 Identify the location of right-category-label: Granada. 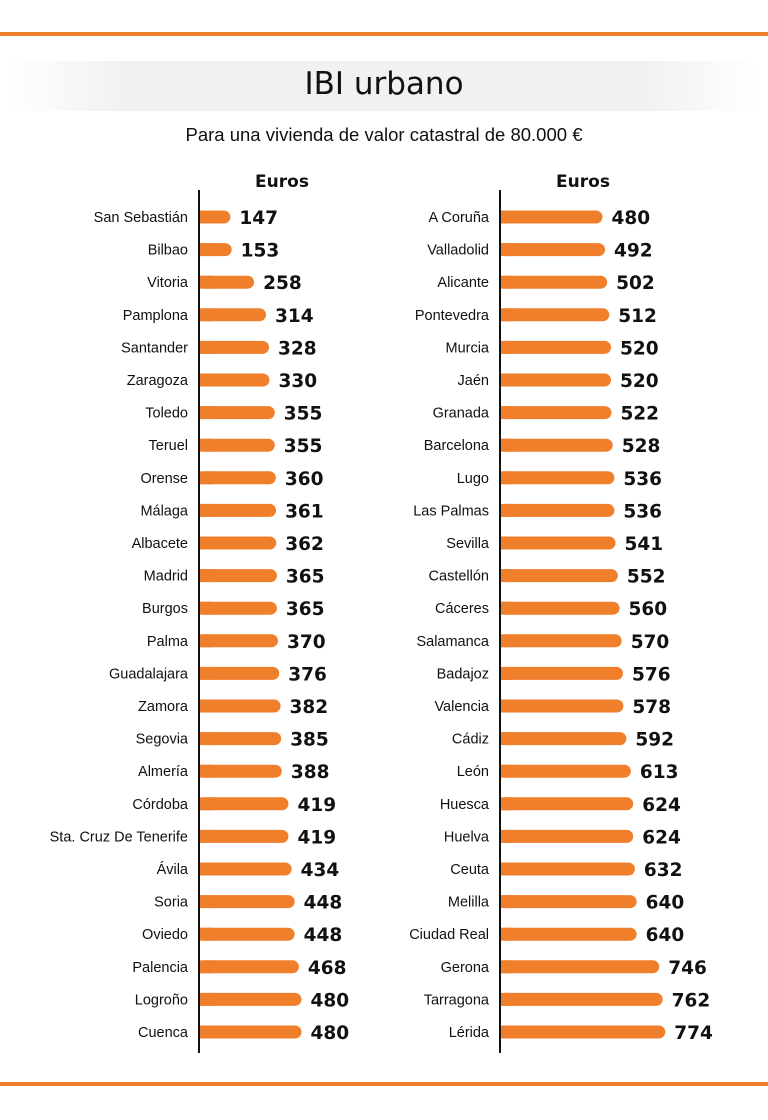
(461, 414).